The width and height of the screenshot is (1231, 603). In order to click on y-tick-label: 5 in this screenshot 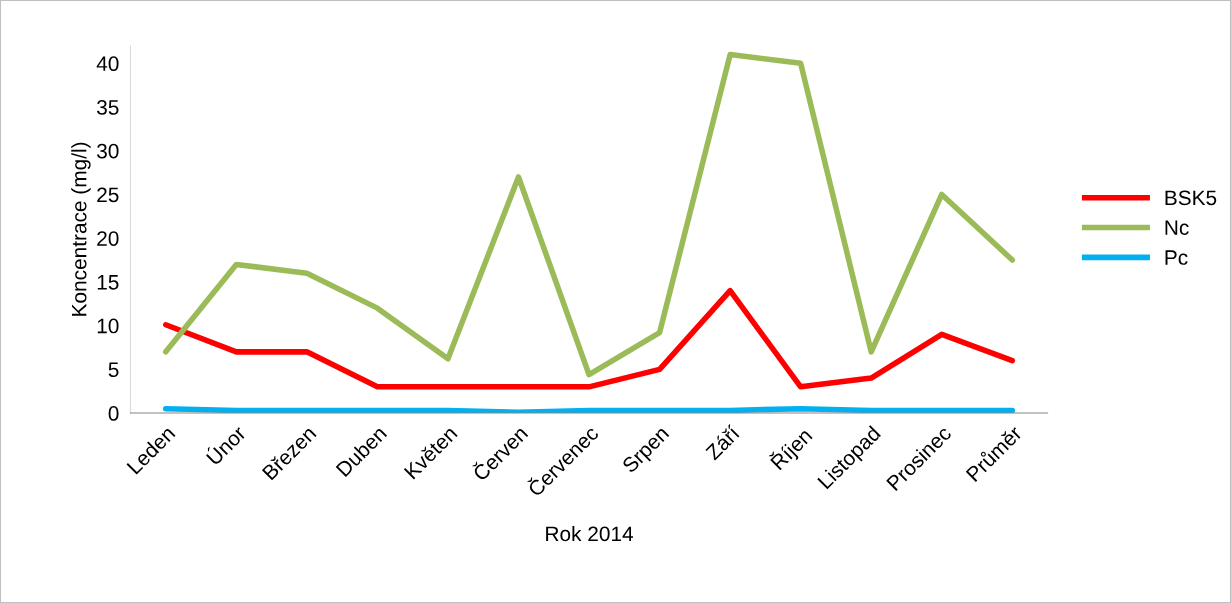, I will do `click(113, 370)`.